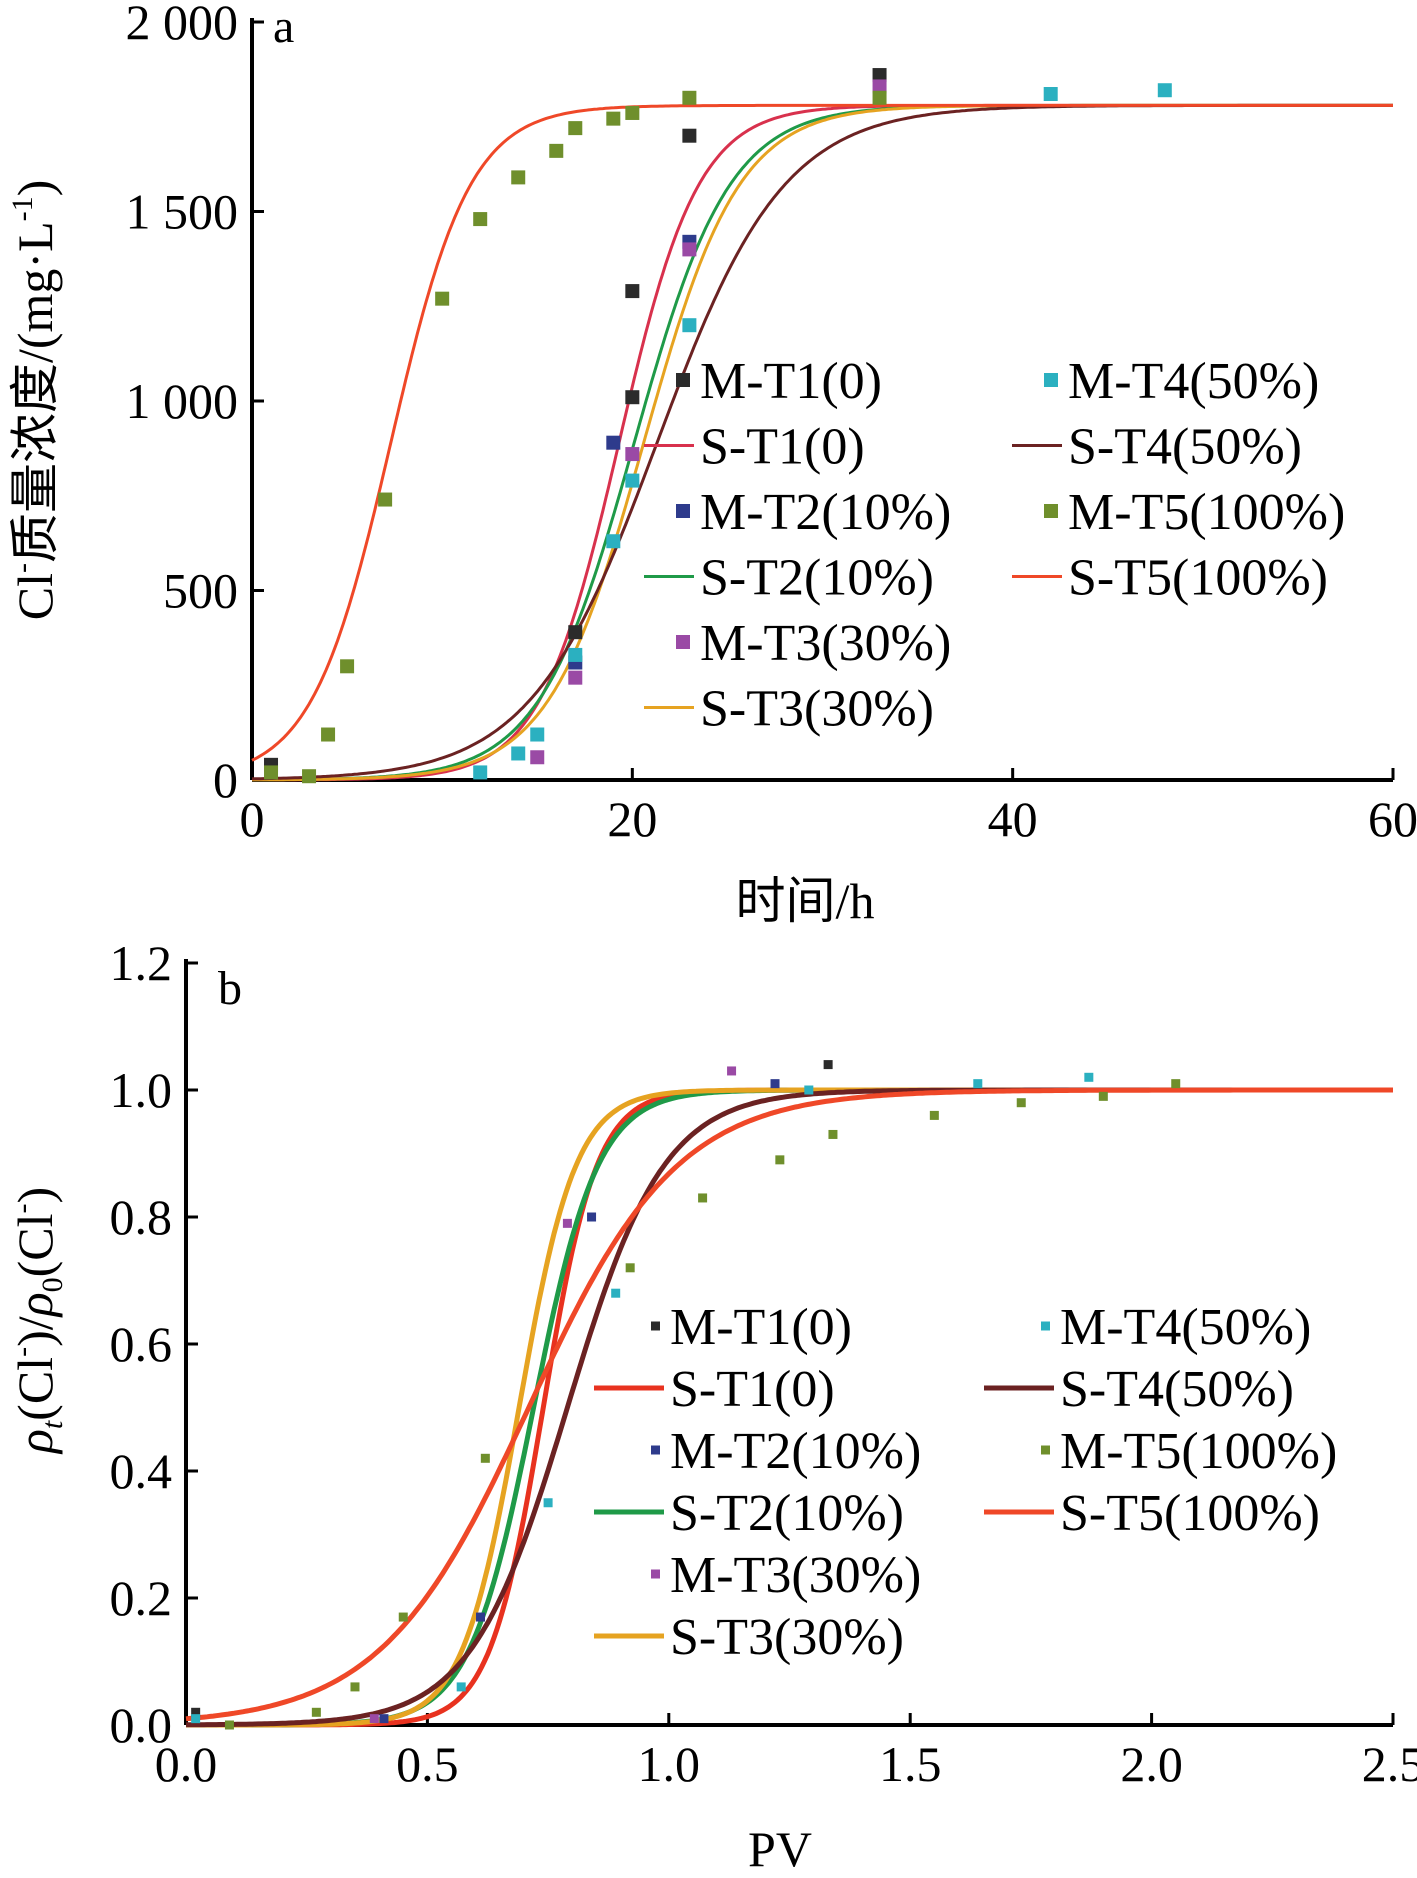  What do you see at coordinates (141, 1471) in the screenshot?
I see `y-tick-label: 0.4` at bounding box center [141, 1471].